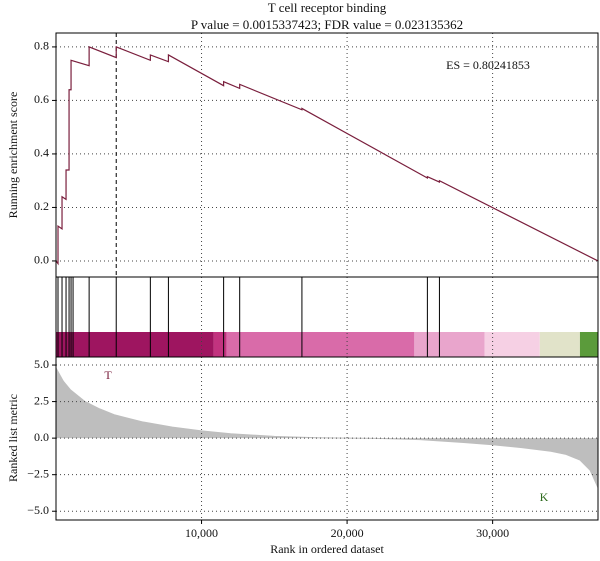 This screenshot has width=600, height=561. I want to click on chart-title: T cell receptor binding, so click(327, 7).